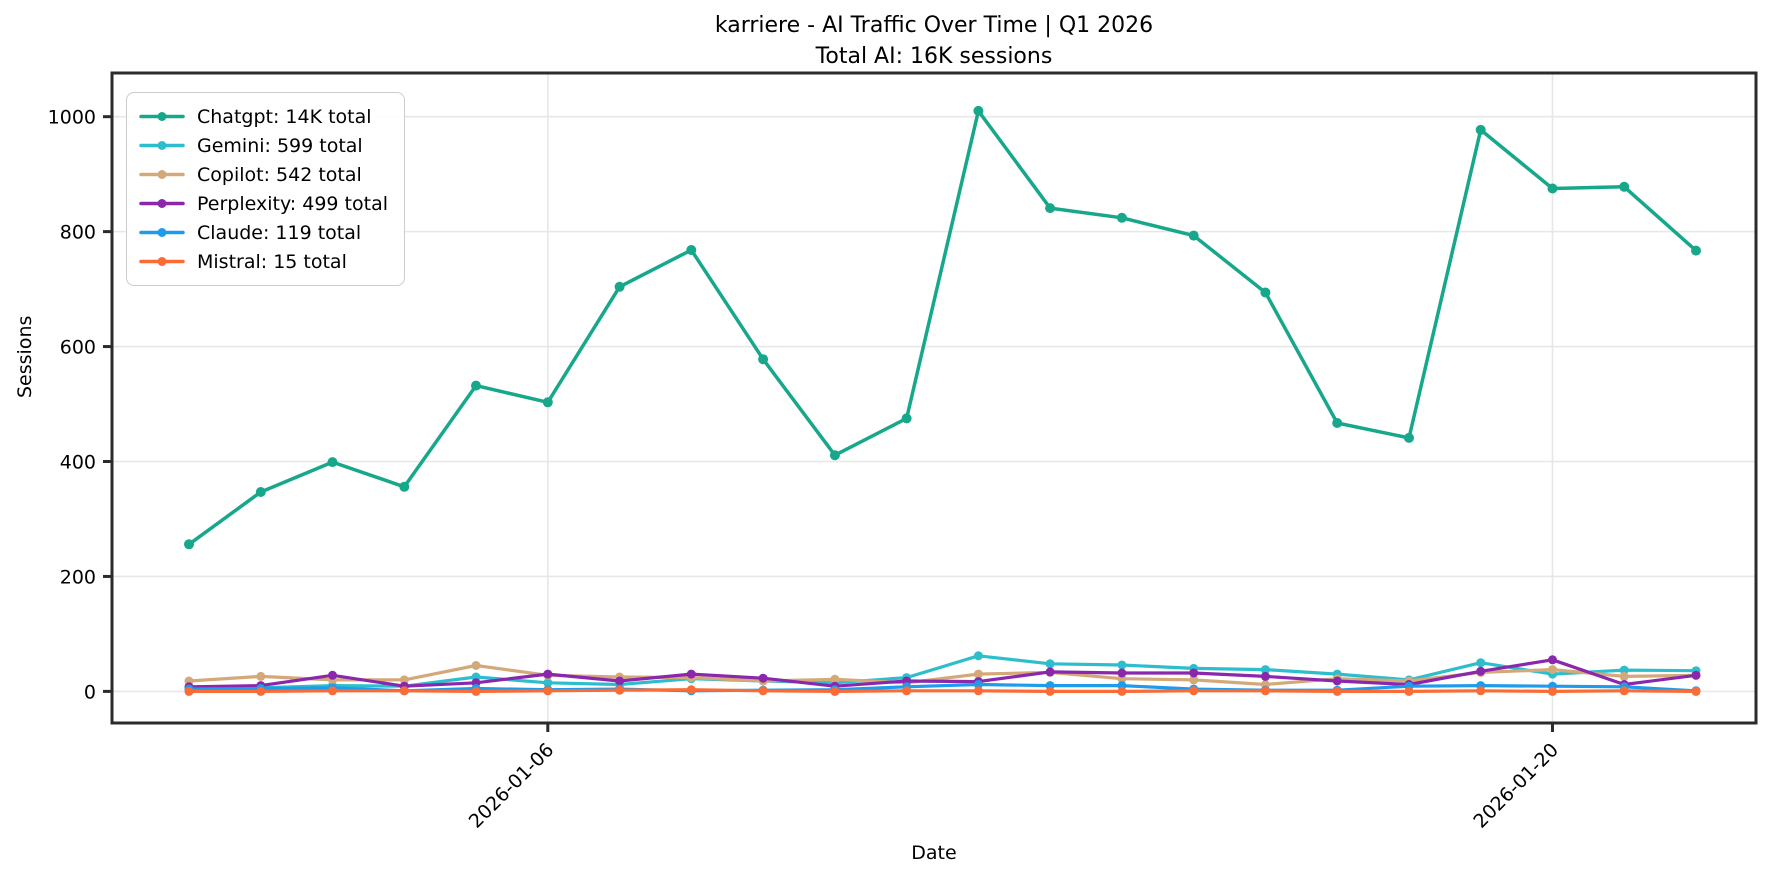 Image resolution: width=1785 pixels, height=884 pixels. What do you see at coordinates (512, 786) in the screenshot?
I see `x-tick-label: 2026-01-06` at bounding box center [512, 786].